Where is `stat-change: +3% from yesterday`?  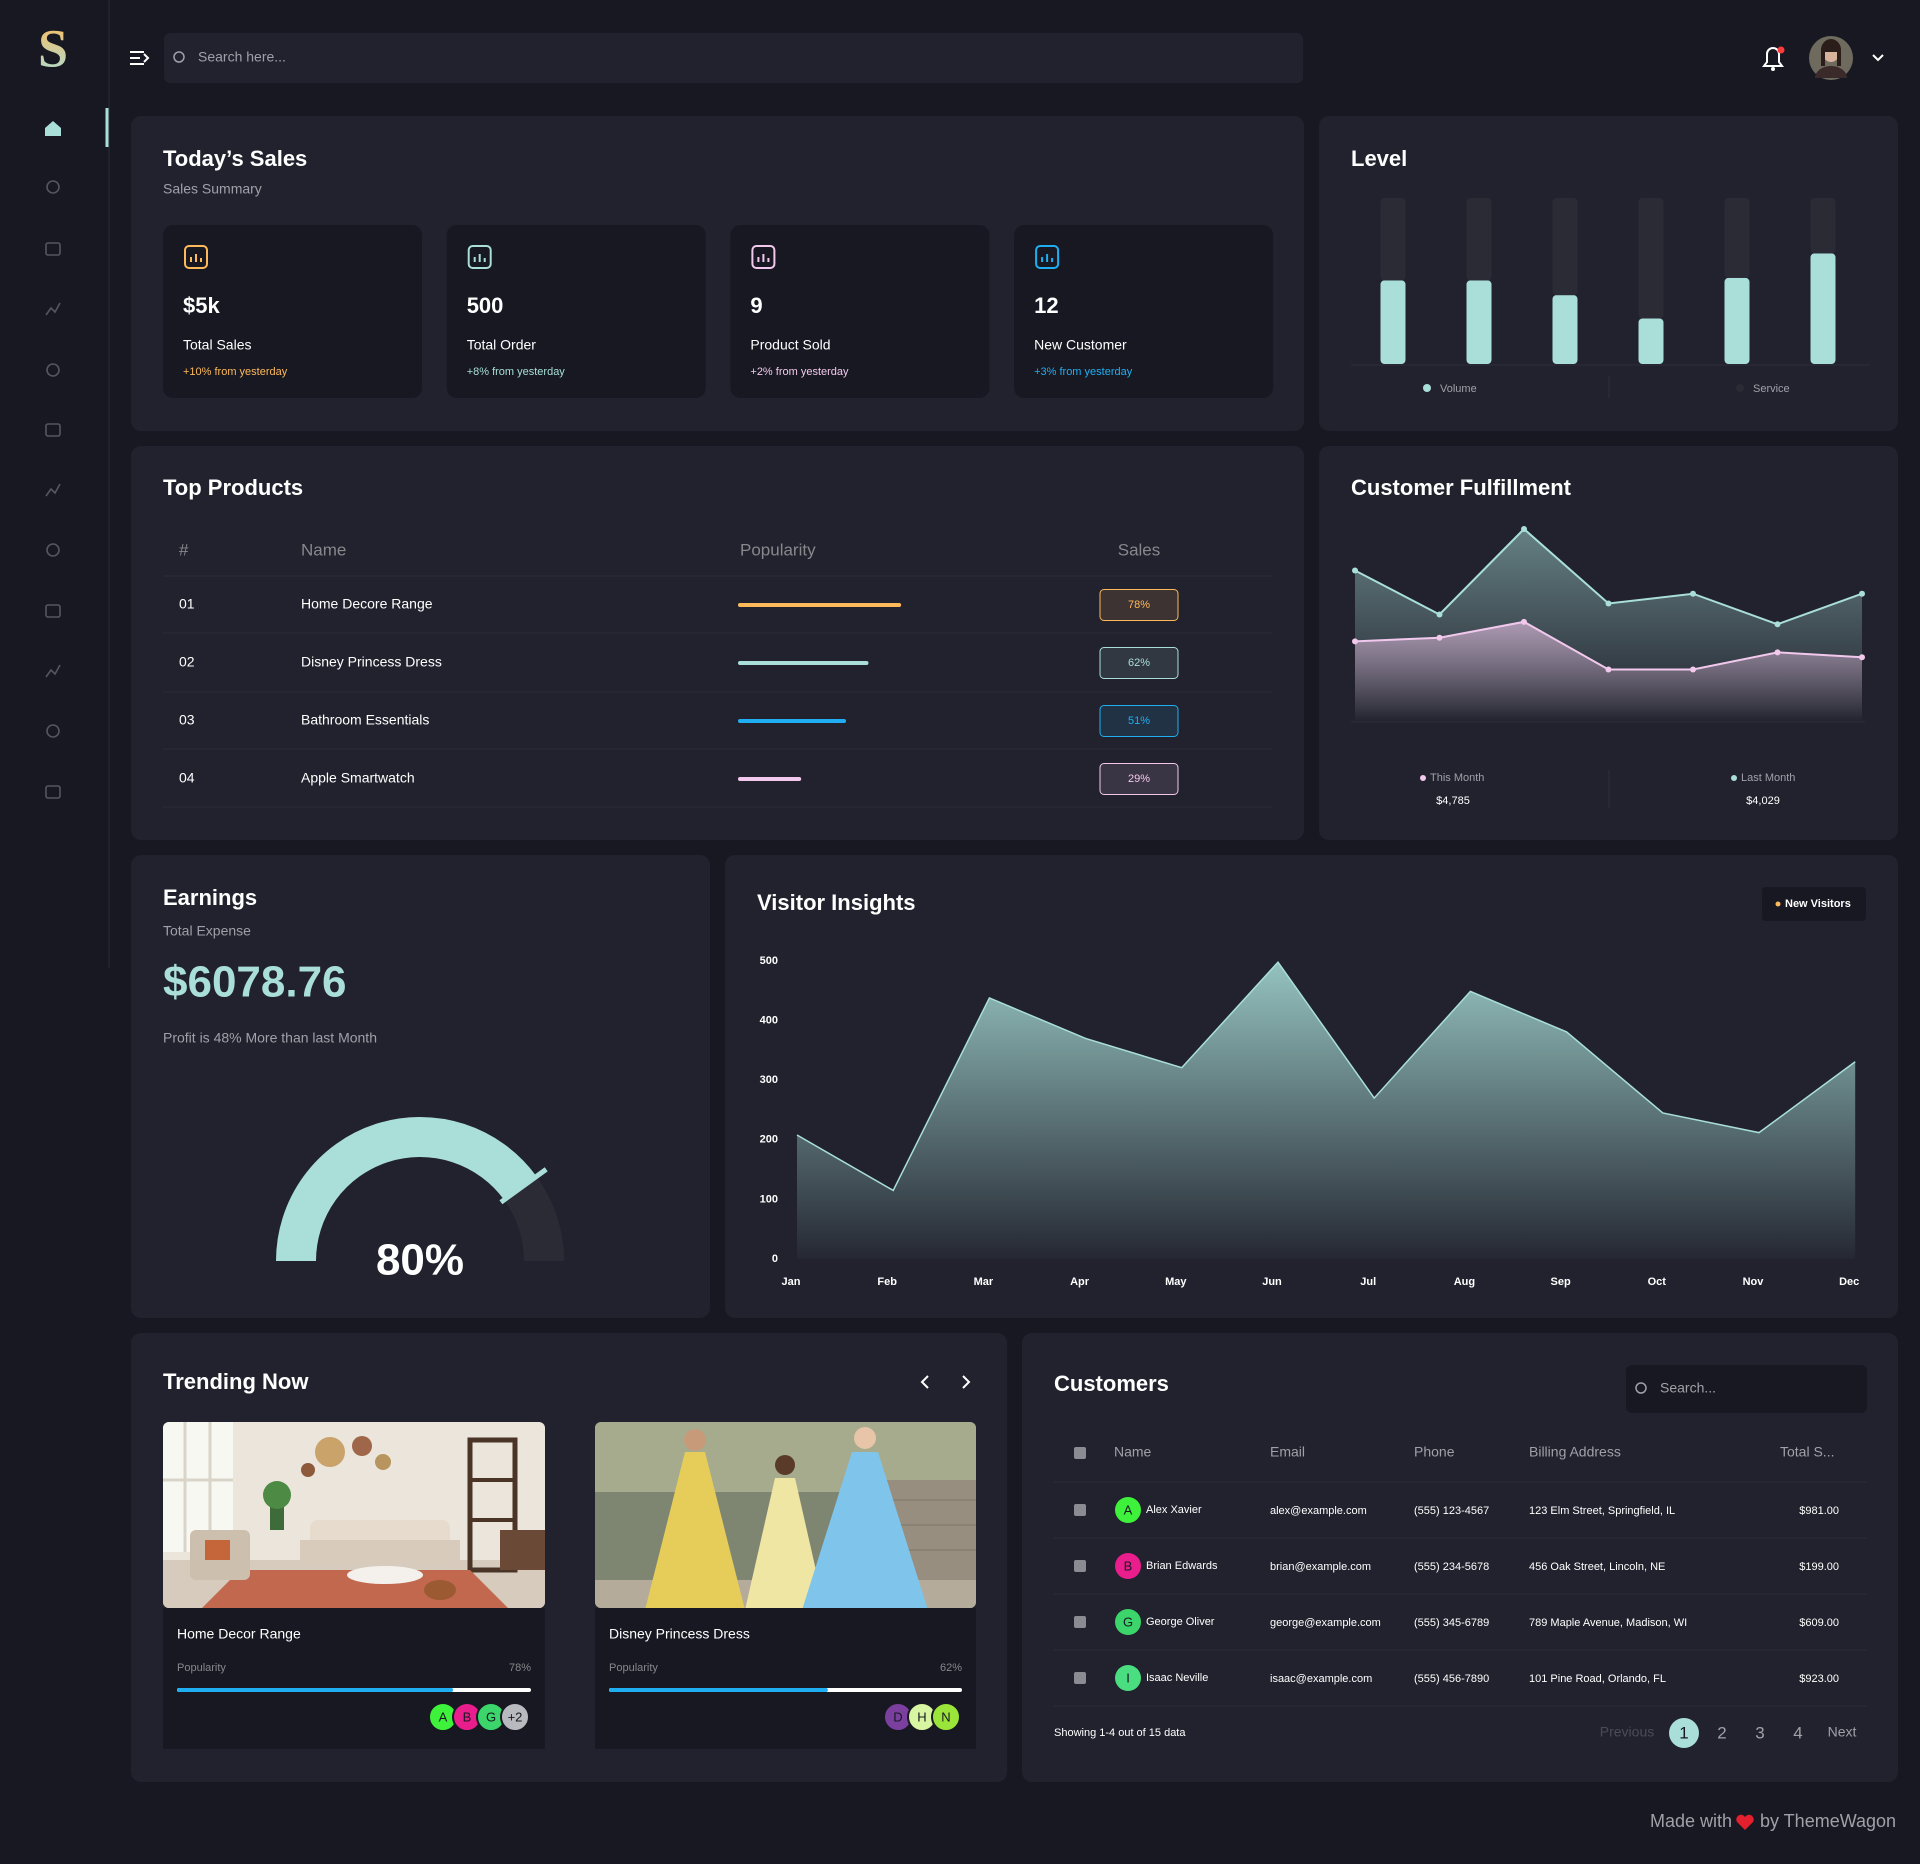 stat-change: +3% from yesterday is located at coordinates (1083, 372).